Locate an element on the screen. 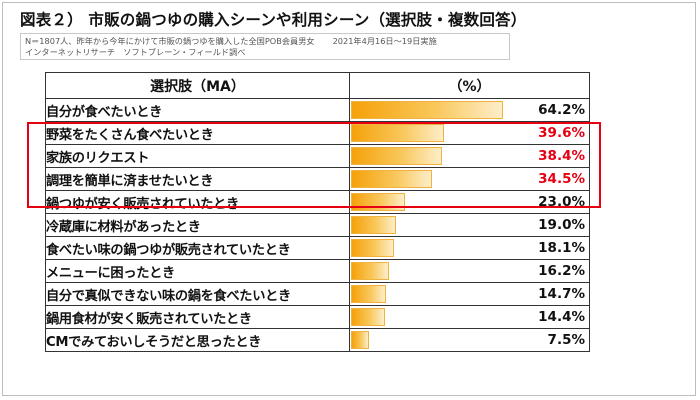 The height and width of the screenshot is (400, 700). table-row: 自分で真似できない味の鍋を食べたいとき 14.7% is located at coordinates (317, 294).